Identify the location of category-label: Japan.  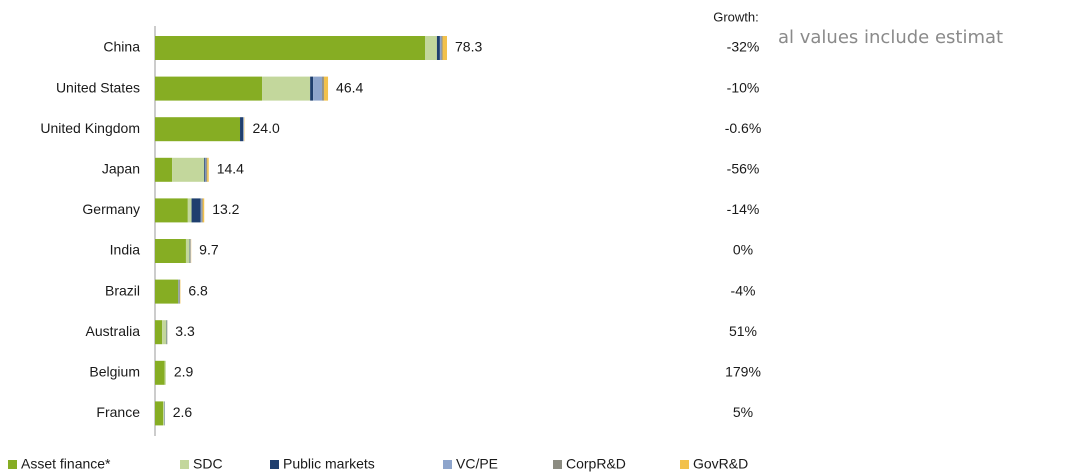
(121, 169).